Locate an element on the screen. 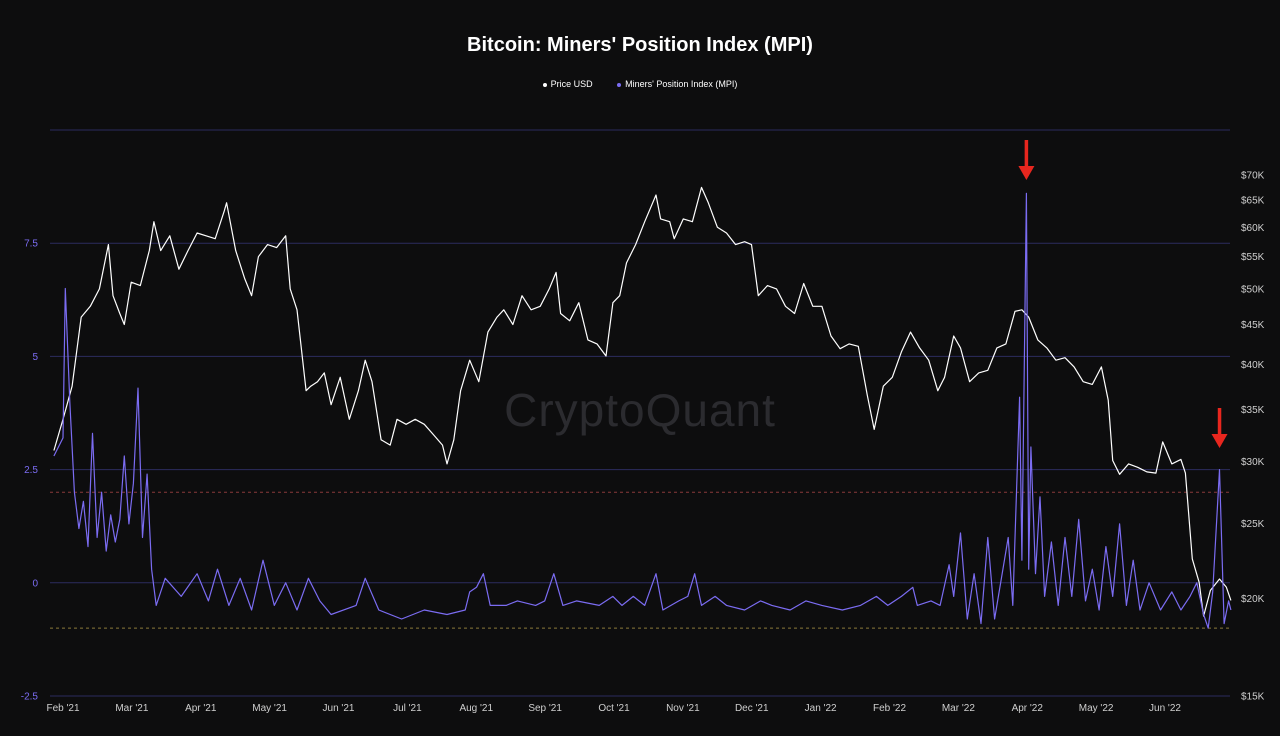 This screenshot has width=1280, height=736. y-right-tick-label: $65K is located at coordinates (1253, 201).